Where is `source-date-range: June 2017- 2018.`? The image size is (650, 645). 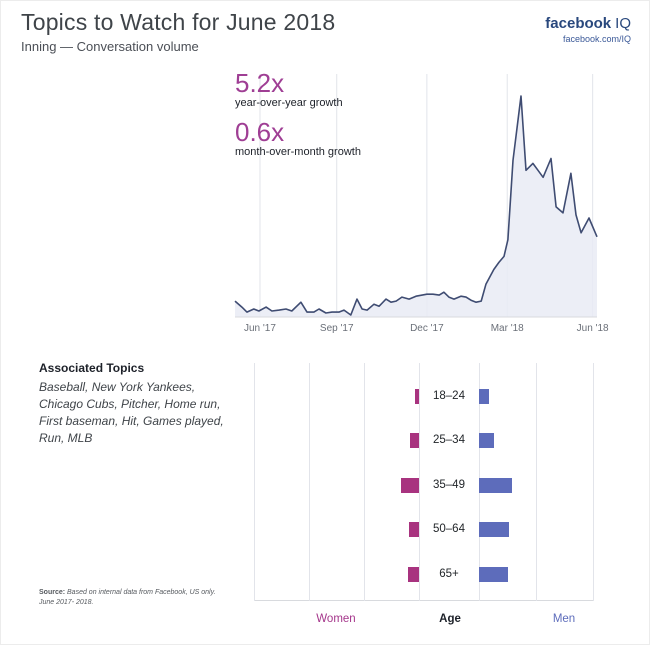 source-date-range: June 2017- 2018. is located at coordinates (66, 602).